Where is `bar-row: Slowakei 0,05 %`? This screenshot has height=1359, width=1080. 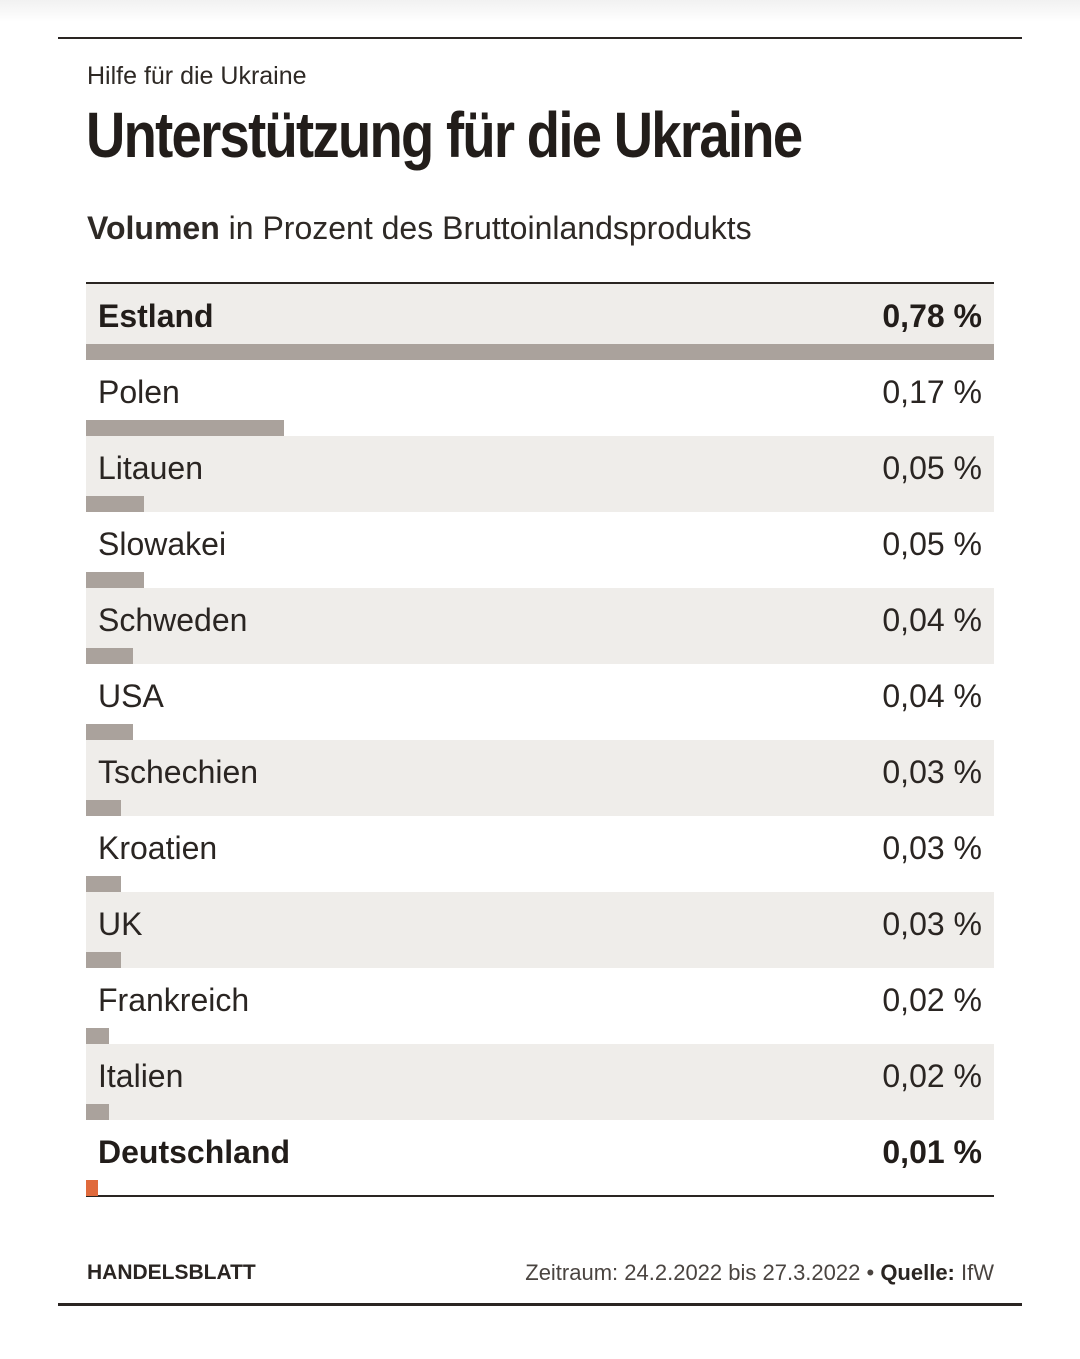 bar-row: Slowakei 0,05 % is located at coordinates (540, 550).